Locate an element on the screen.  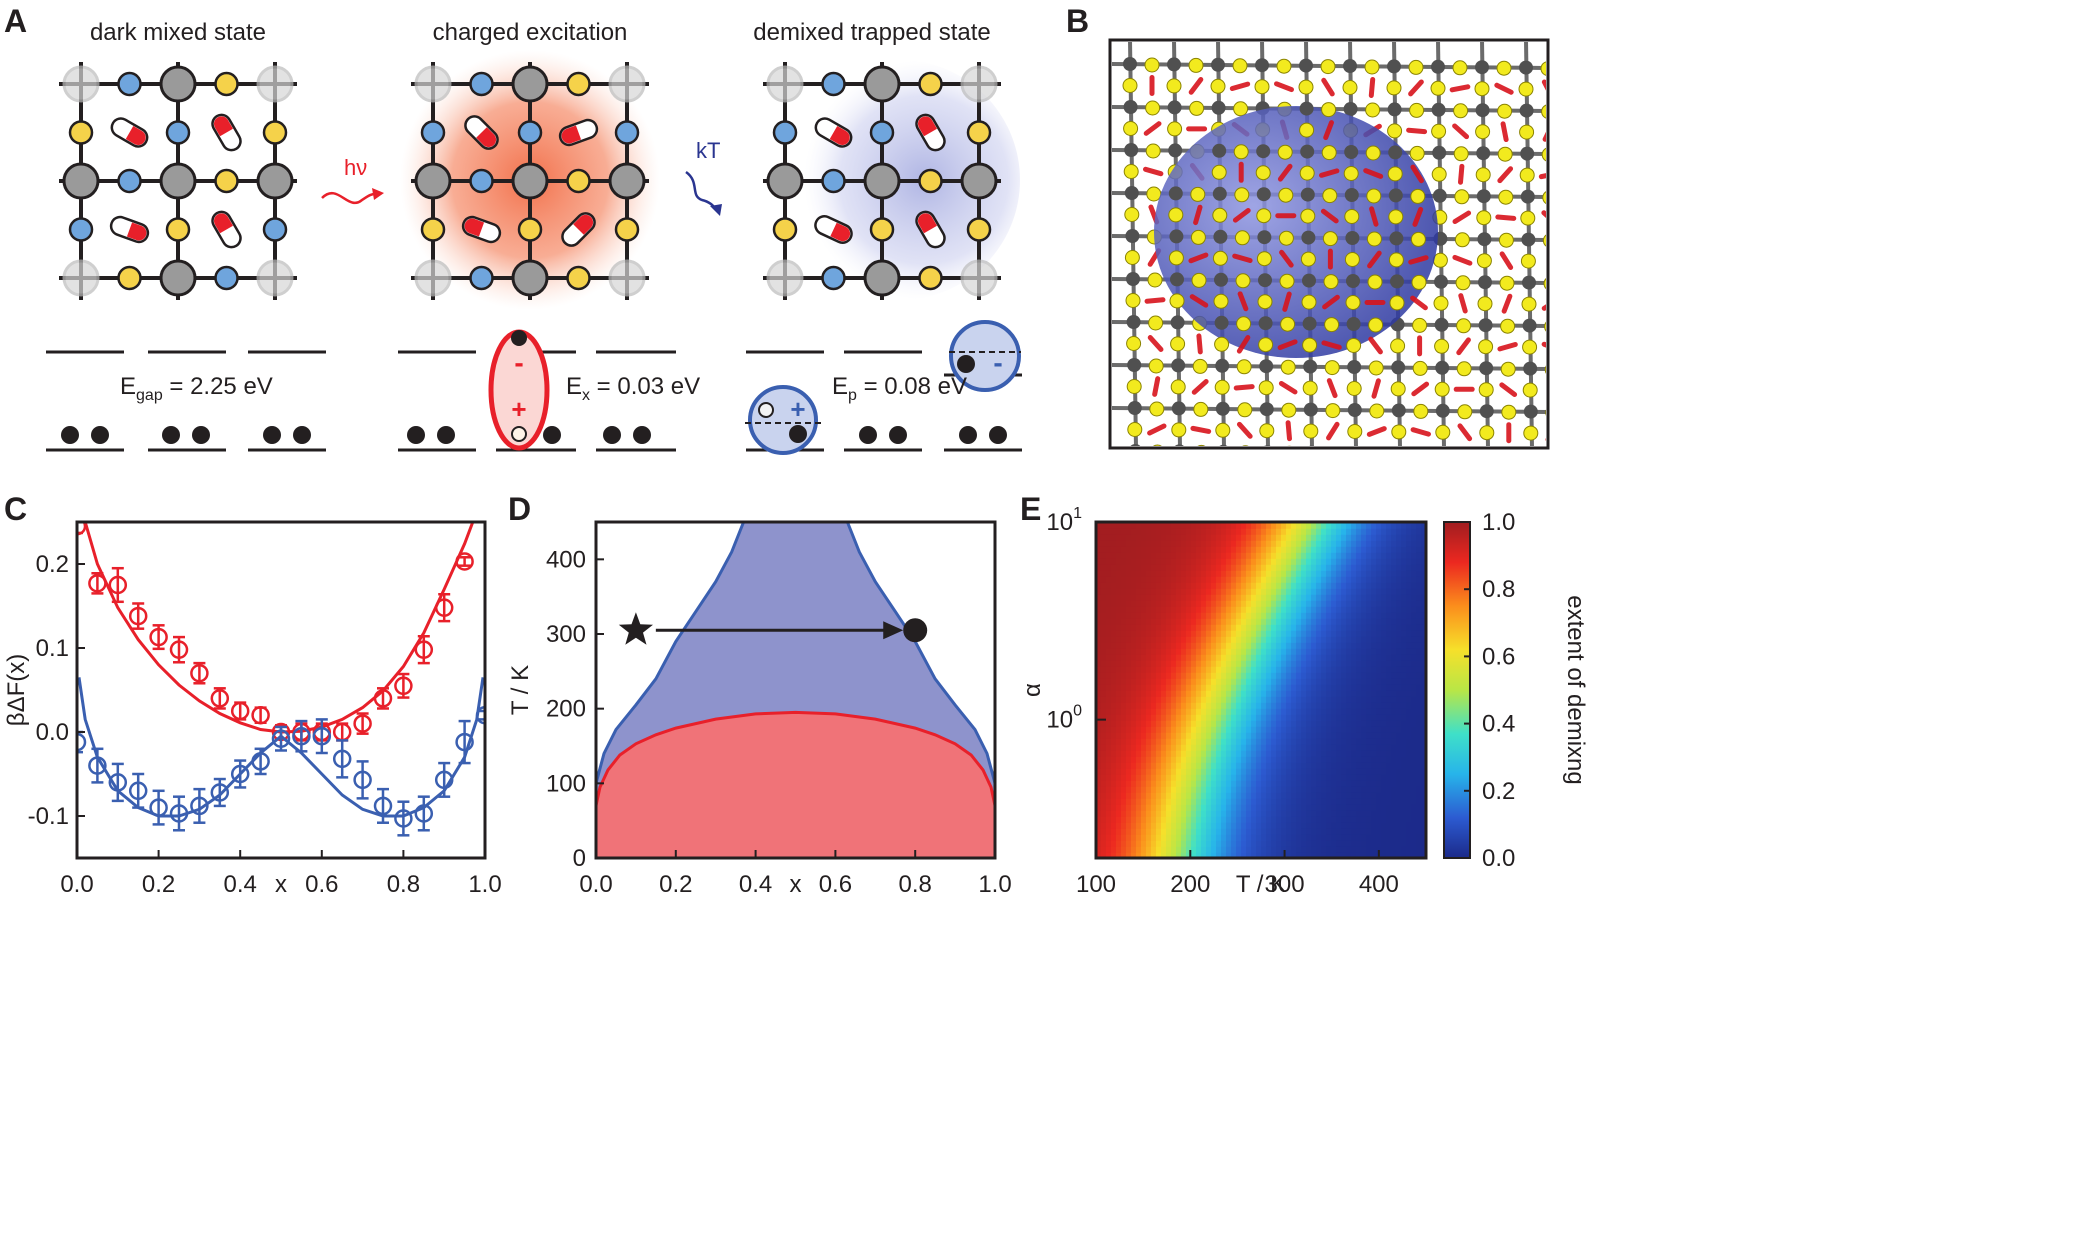
molecule is located at coordinates (1199, 344).